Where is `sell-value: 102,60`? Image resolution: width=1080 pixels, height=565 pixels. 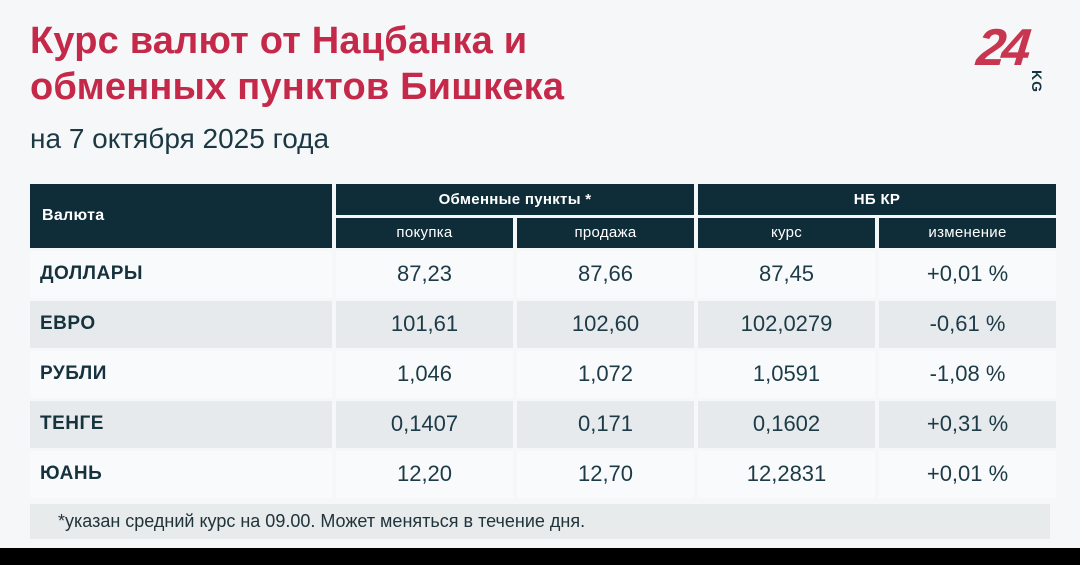
sell-value: 102,60 is located at coordinates (606, 324).